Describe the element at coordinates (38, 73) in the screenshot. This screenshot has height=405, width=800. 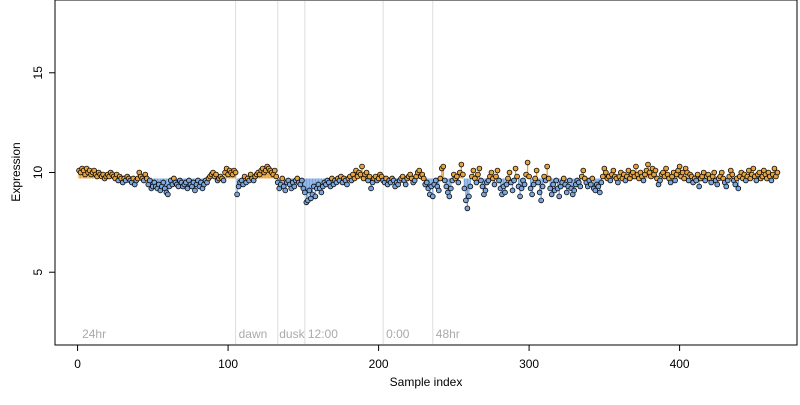
I see `y-tick-label: 15` at that location.